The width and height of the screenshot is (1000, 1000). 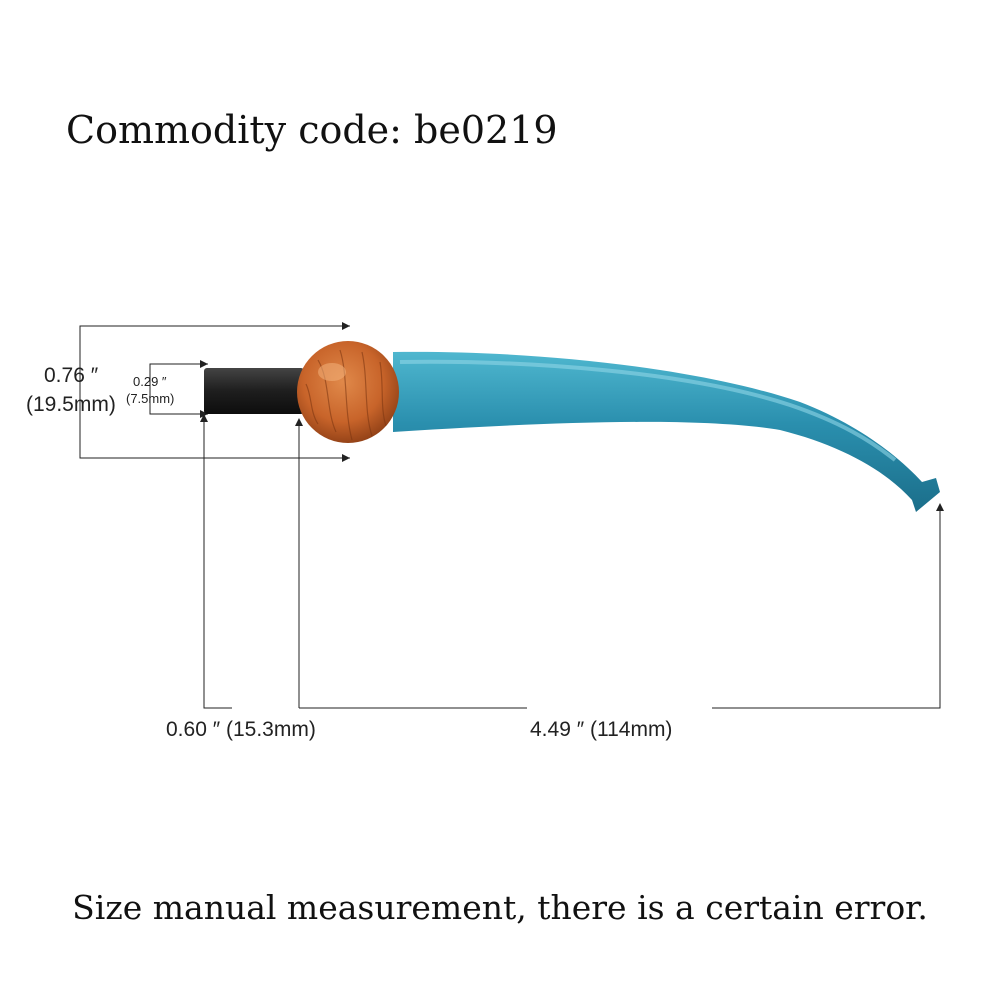 What do you see at coordinates (71, 404) in the screenshot?
I see `bowl-diameter-mm: (19.5mm)` at bounding box center [71, 404].